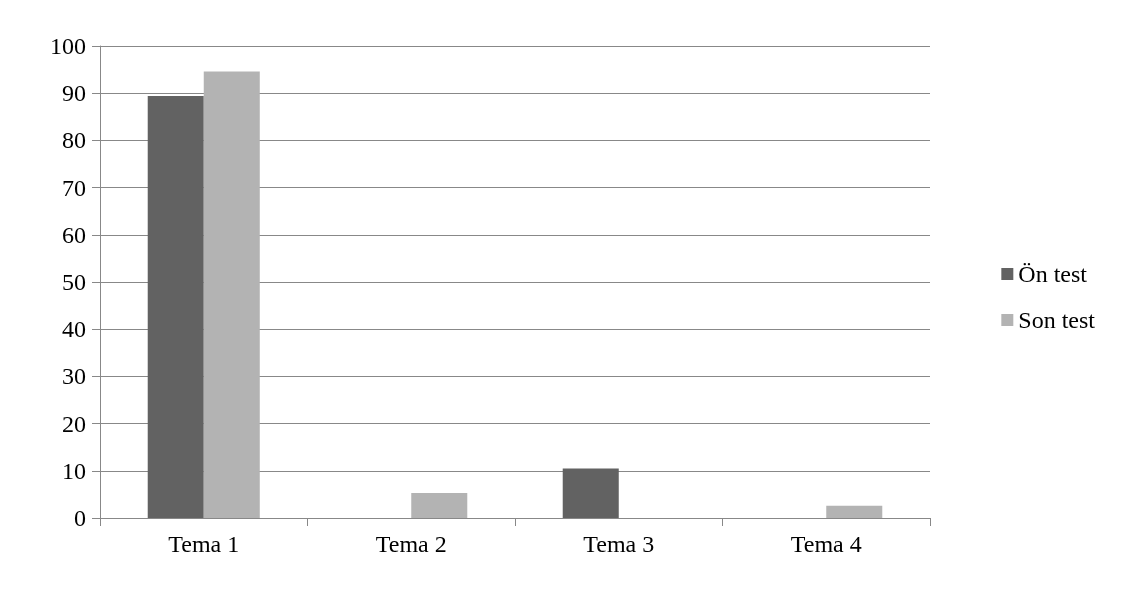  I want to click on y-tick-label: 90, so click(74, 93).